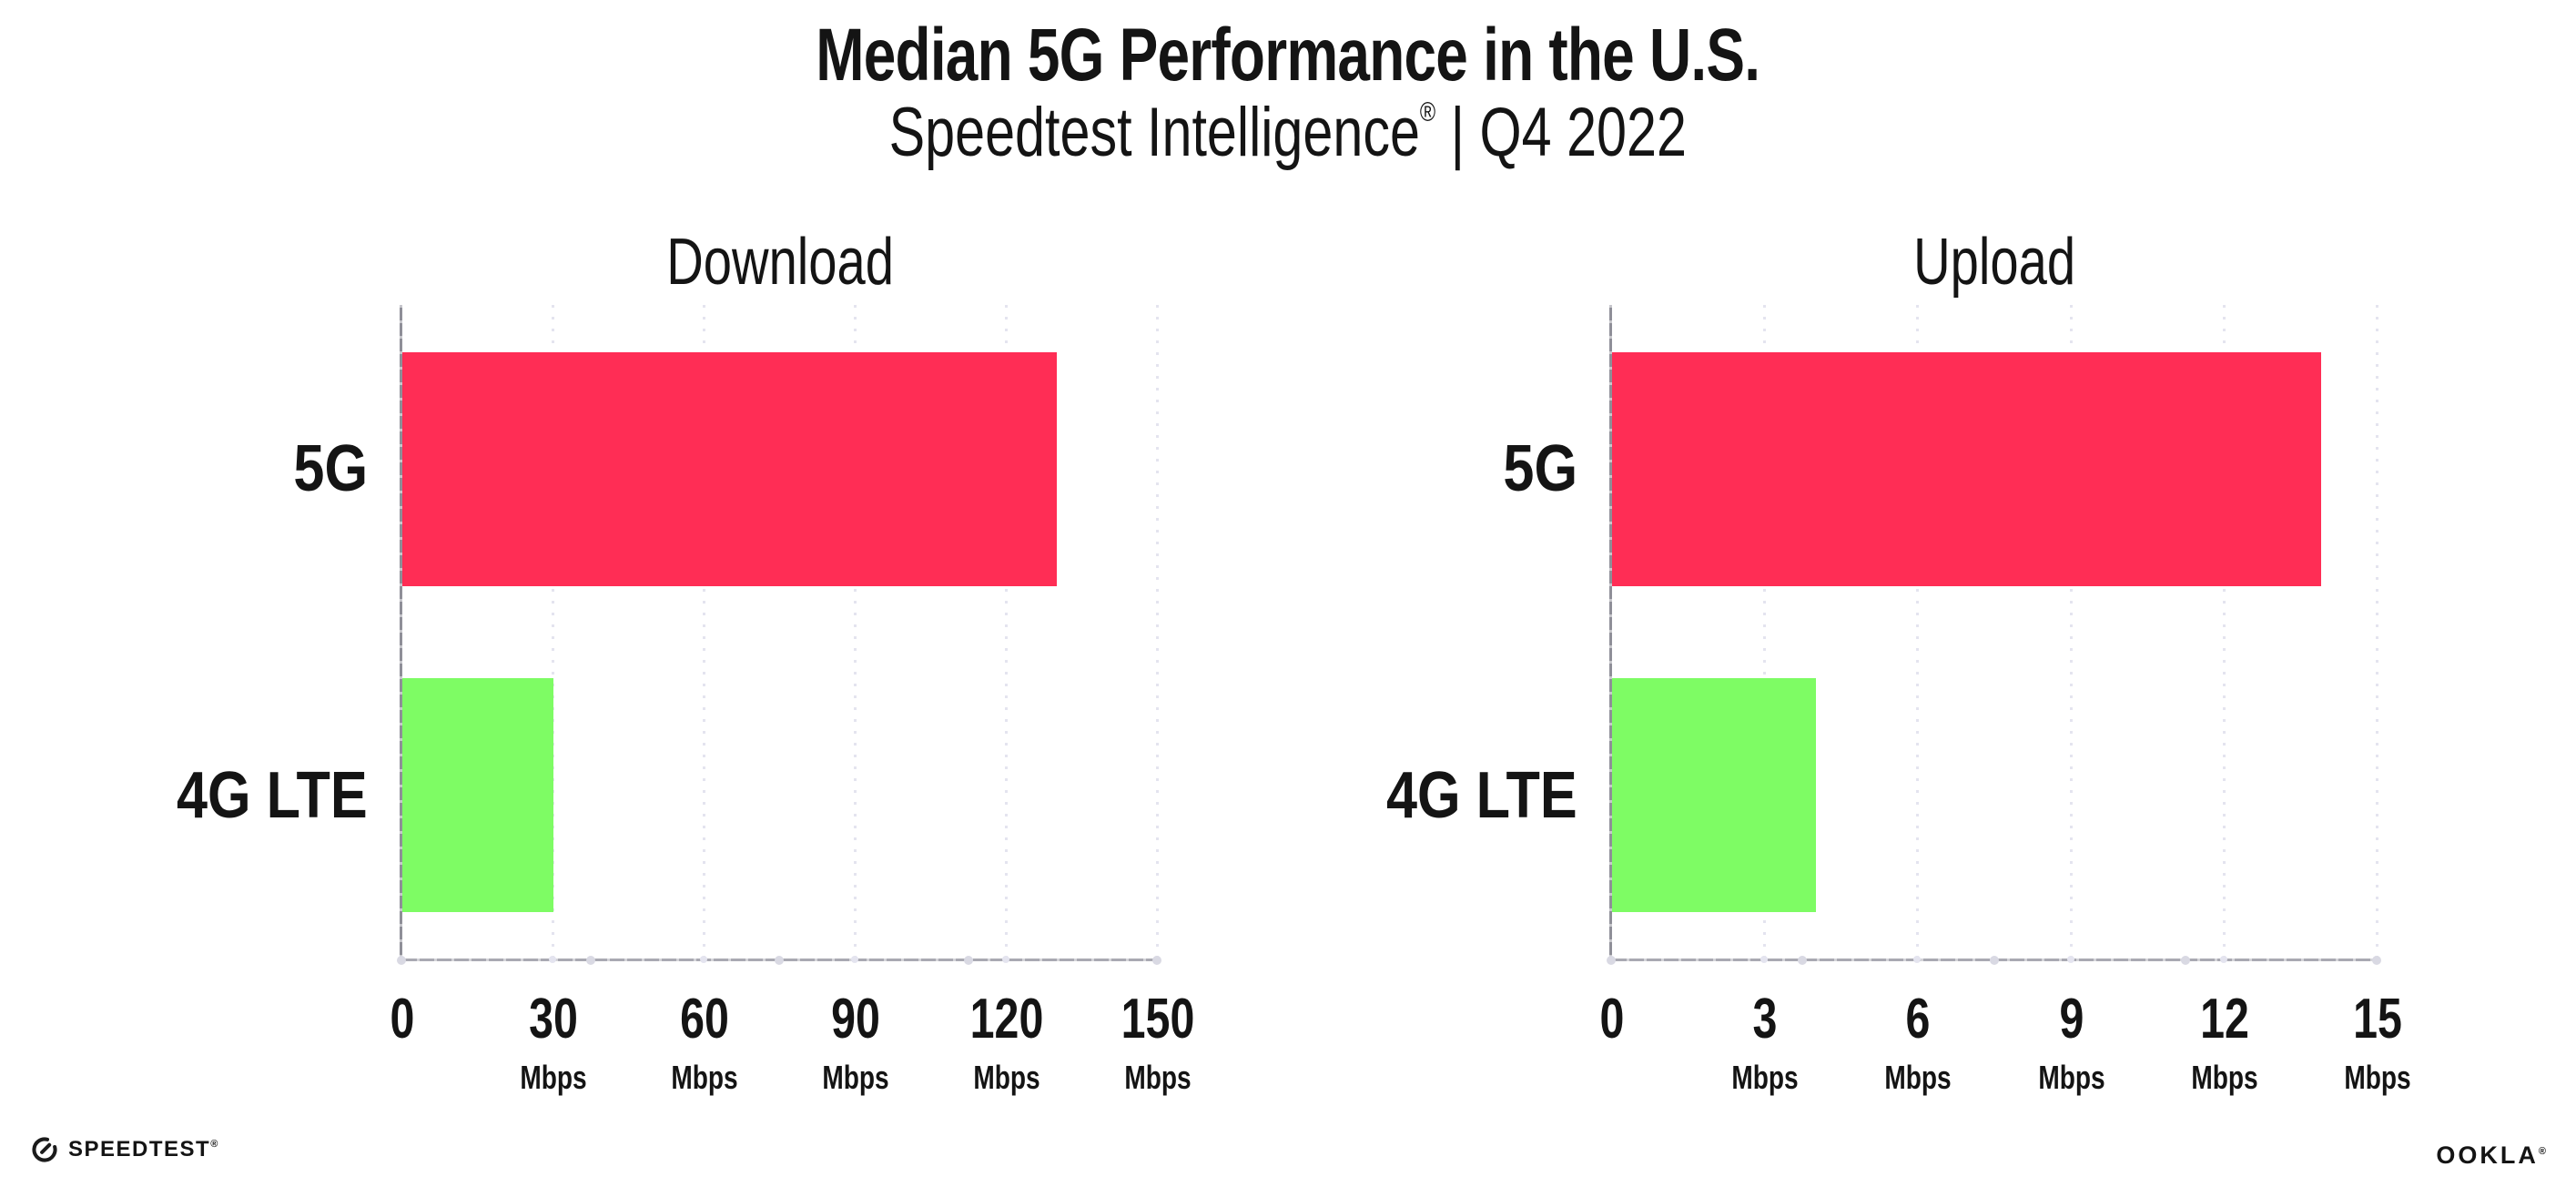 The width and height of the screenshot is (2576, 1197). Describe the element at coordinates (1007, 1019) in the screenshot. I see `x-tick-value: 120` at that location.